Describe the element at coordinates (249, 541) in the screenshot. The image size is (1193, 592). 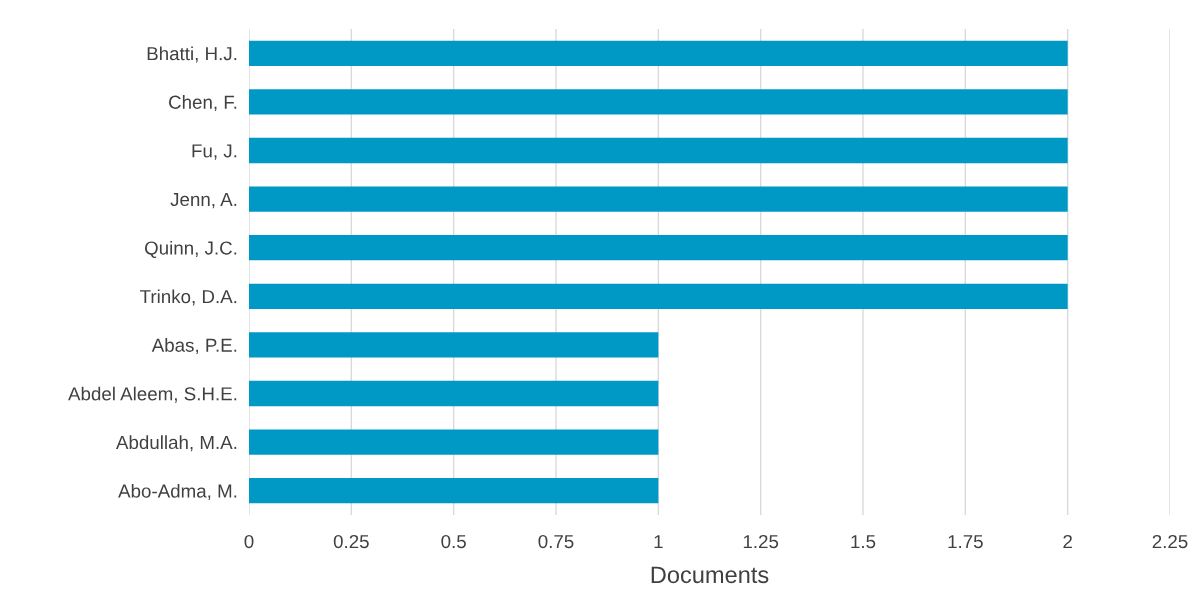
I see `x-tick-label: 0` at that location.